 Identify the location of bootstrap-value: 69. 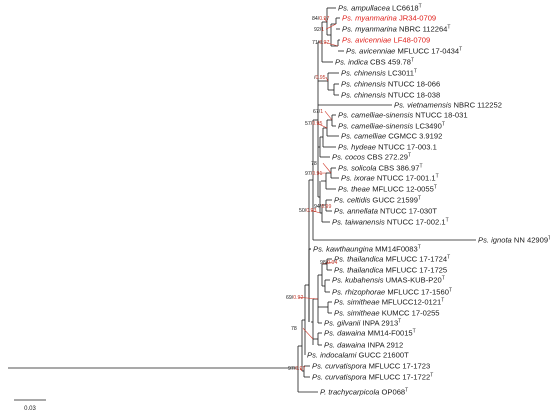
(289, 298).